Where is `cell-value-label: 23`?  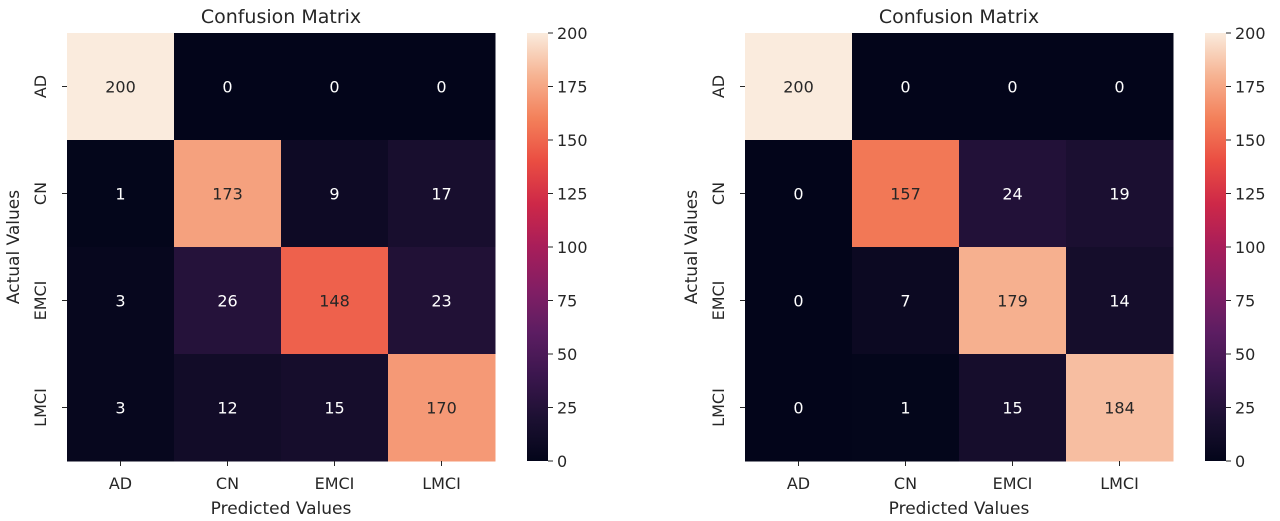
cell-value-label: 23 is located at coordinates (441, 301).